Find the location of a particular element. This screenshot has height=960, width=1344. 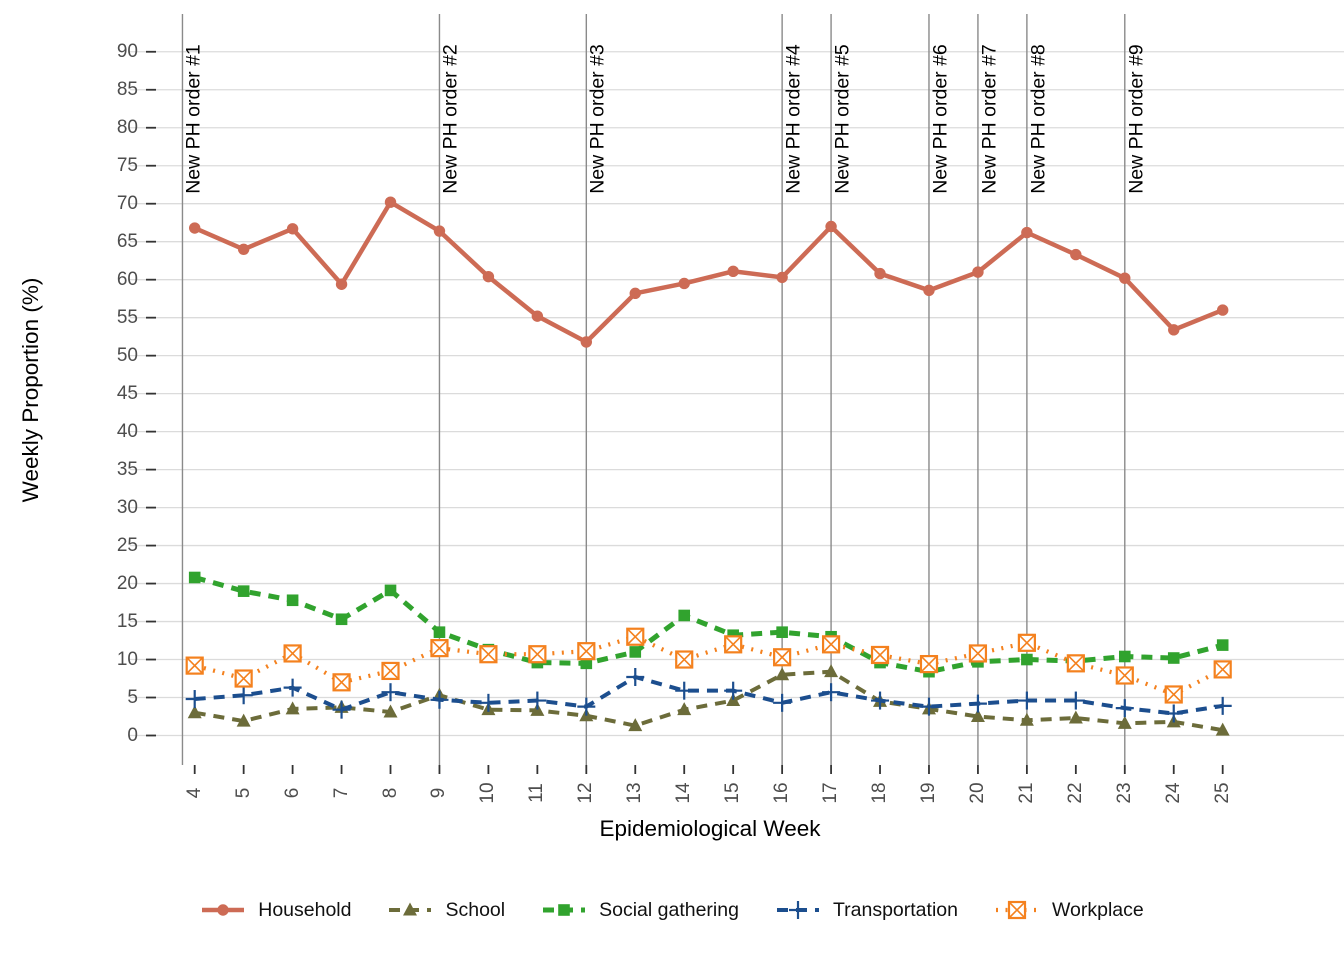

x-tick-label: 25 is located at coordinates (1222, 793).